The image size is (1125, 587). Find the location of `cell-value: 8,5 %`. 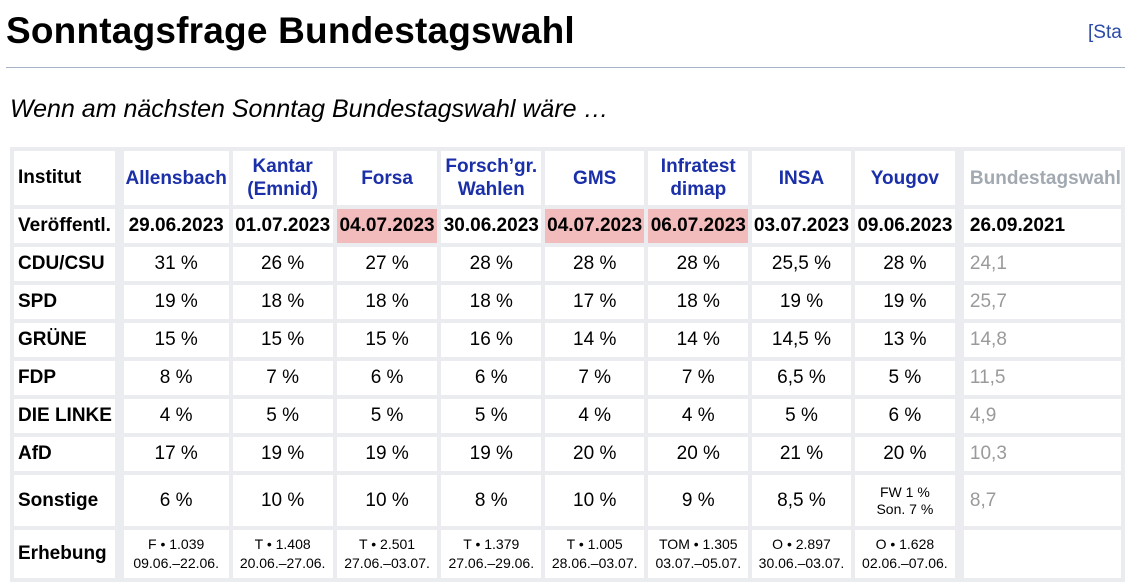

cell-value: 8,5 % is located at coordinates (801, 500).